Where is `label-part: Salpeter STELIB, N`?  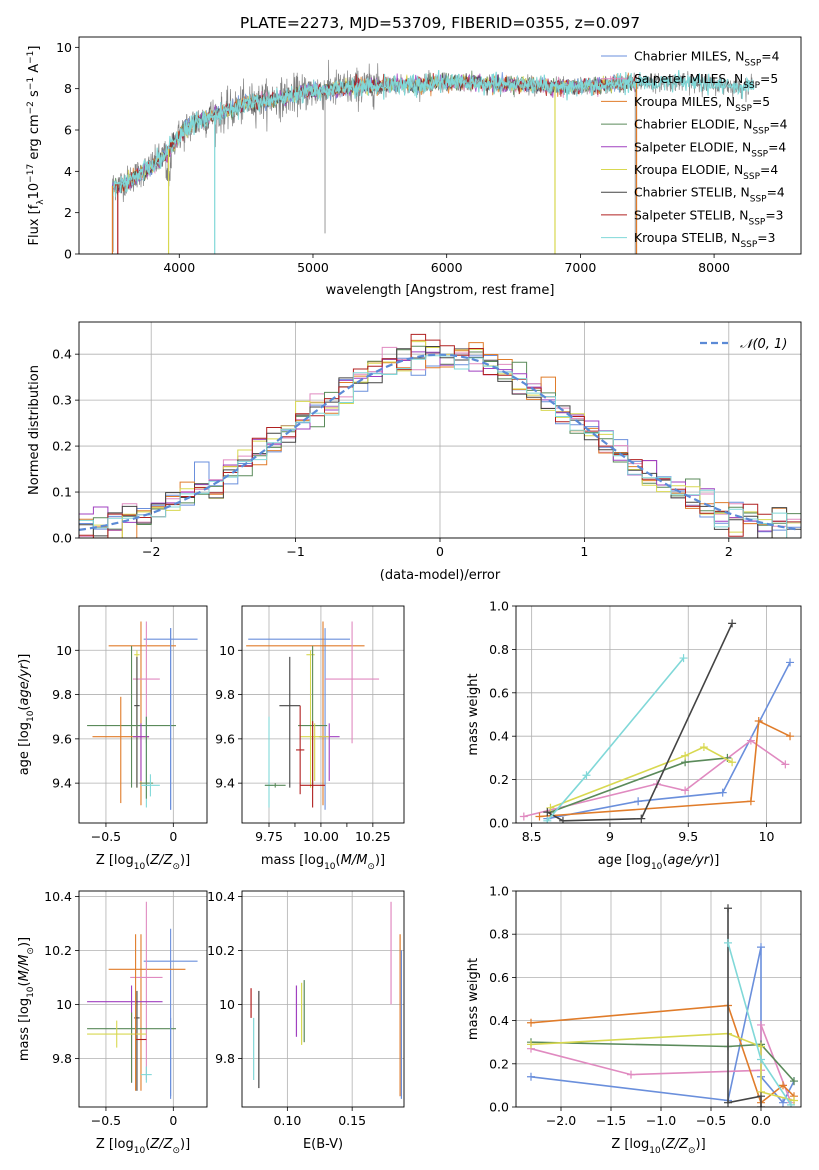 label-part: Salpeter STELIB, N is located at coordinates (691, 215).